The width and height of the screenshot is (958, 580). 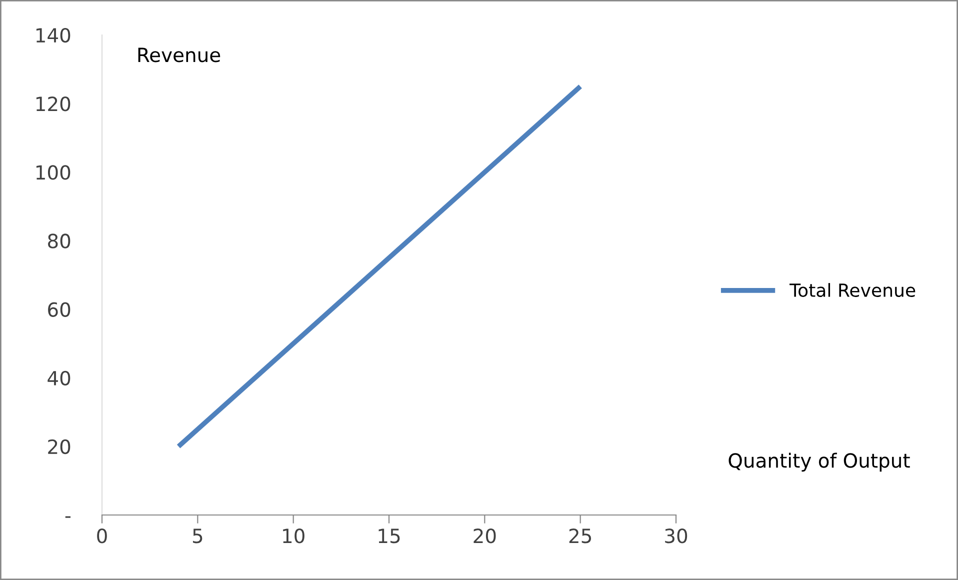 What do you see at coordinates (53, 104) in the screenshot?
I see `y-tick-label: 120` at bounding box center [53, 104].